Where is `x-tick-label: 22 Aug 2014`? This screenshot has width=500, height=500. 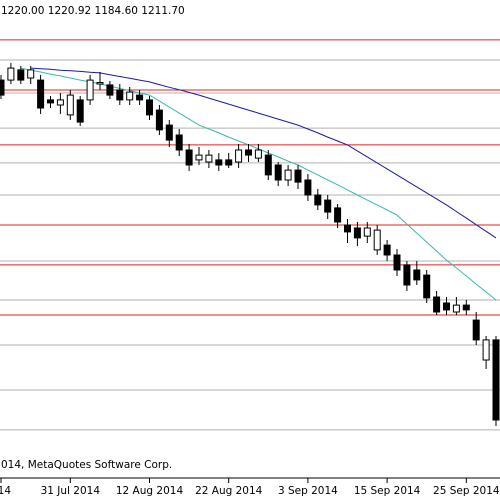 x-tick-label: 22 Aug 2014 is located at coordinates (229, 491).